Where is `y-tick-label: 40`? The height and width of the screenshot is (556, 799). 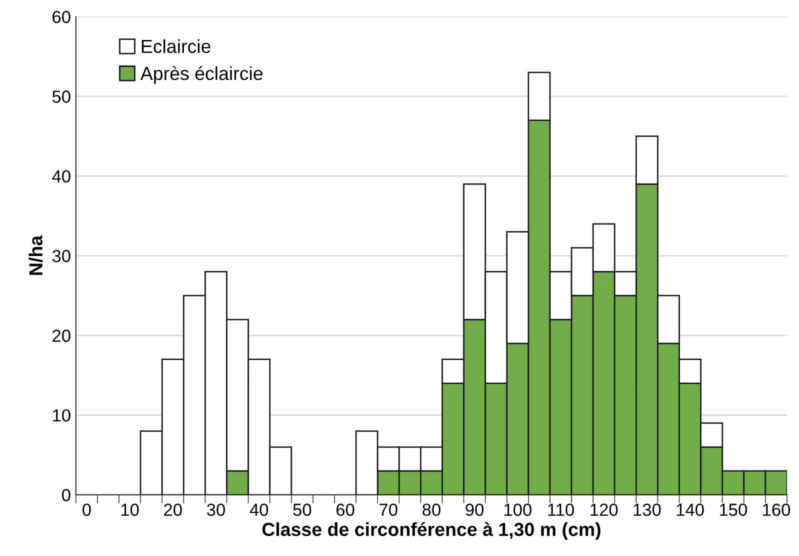
y-tick-label: 40 is located at coordinates (61, 176).